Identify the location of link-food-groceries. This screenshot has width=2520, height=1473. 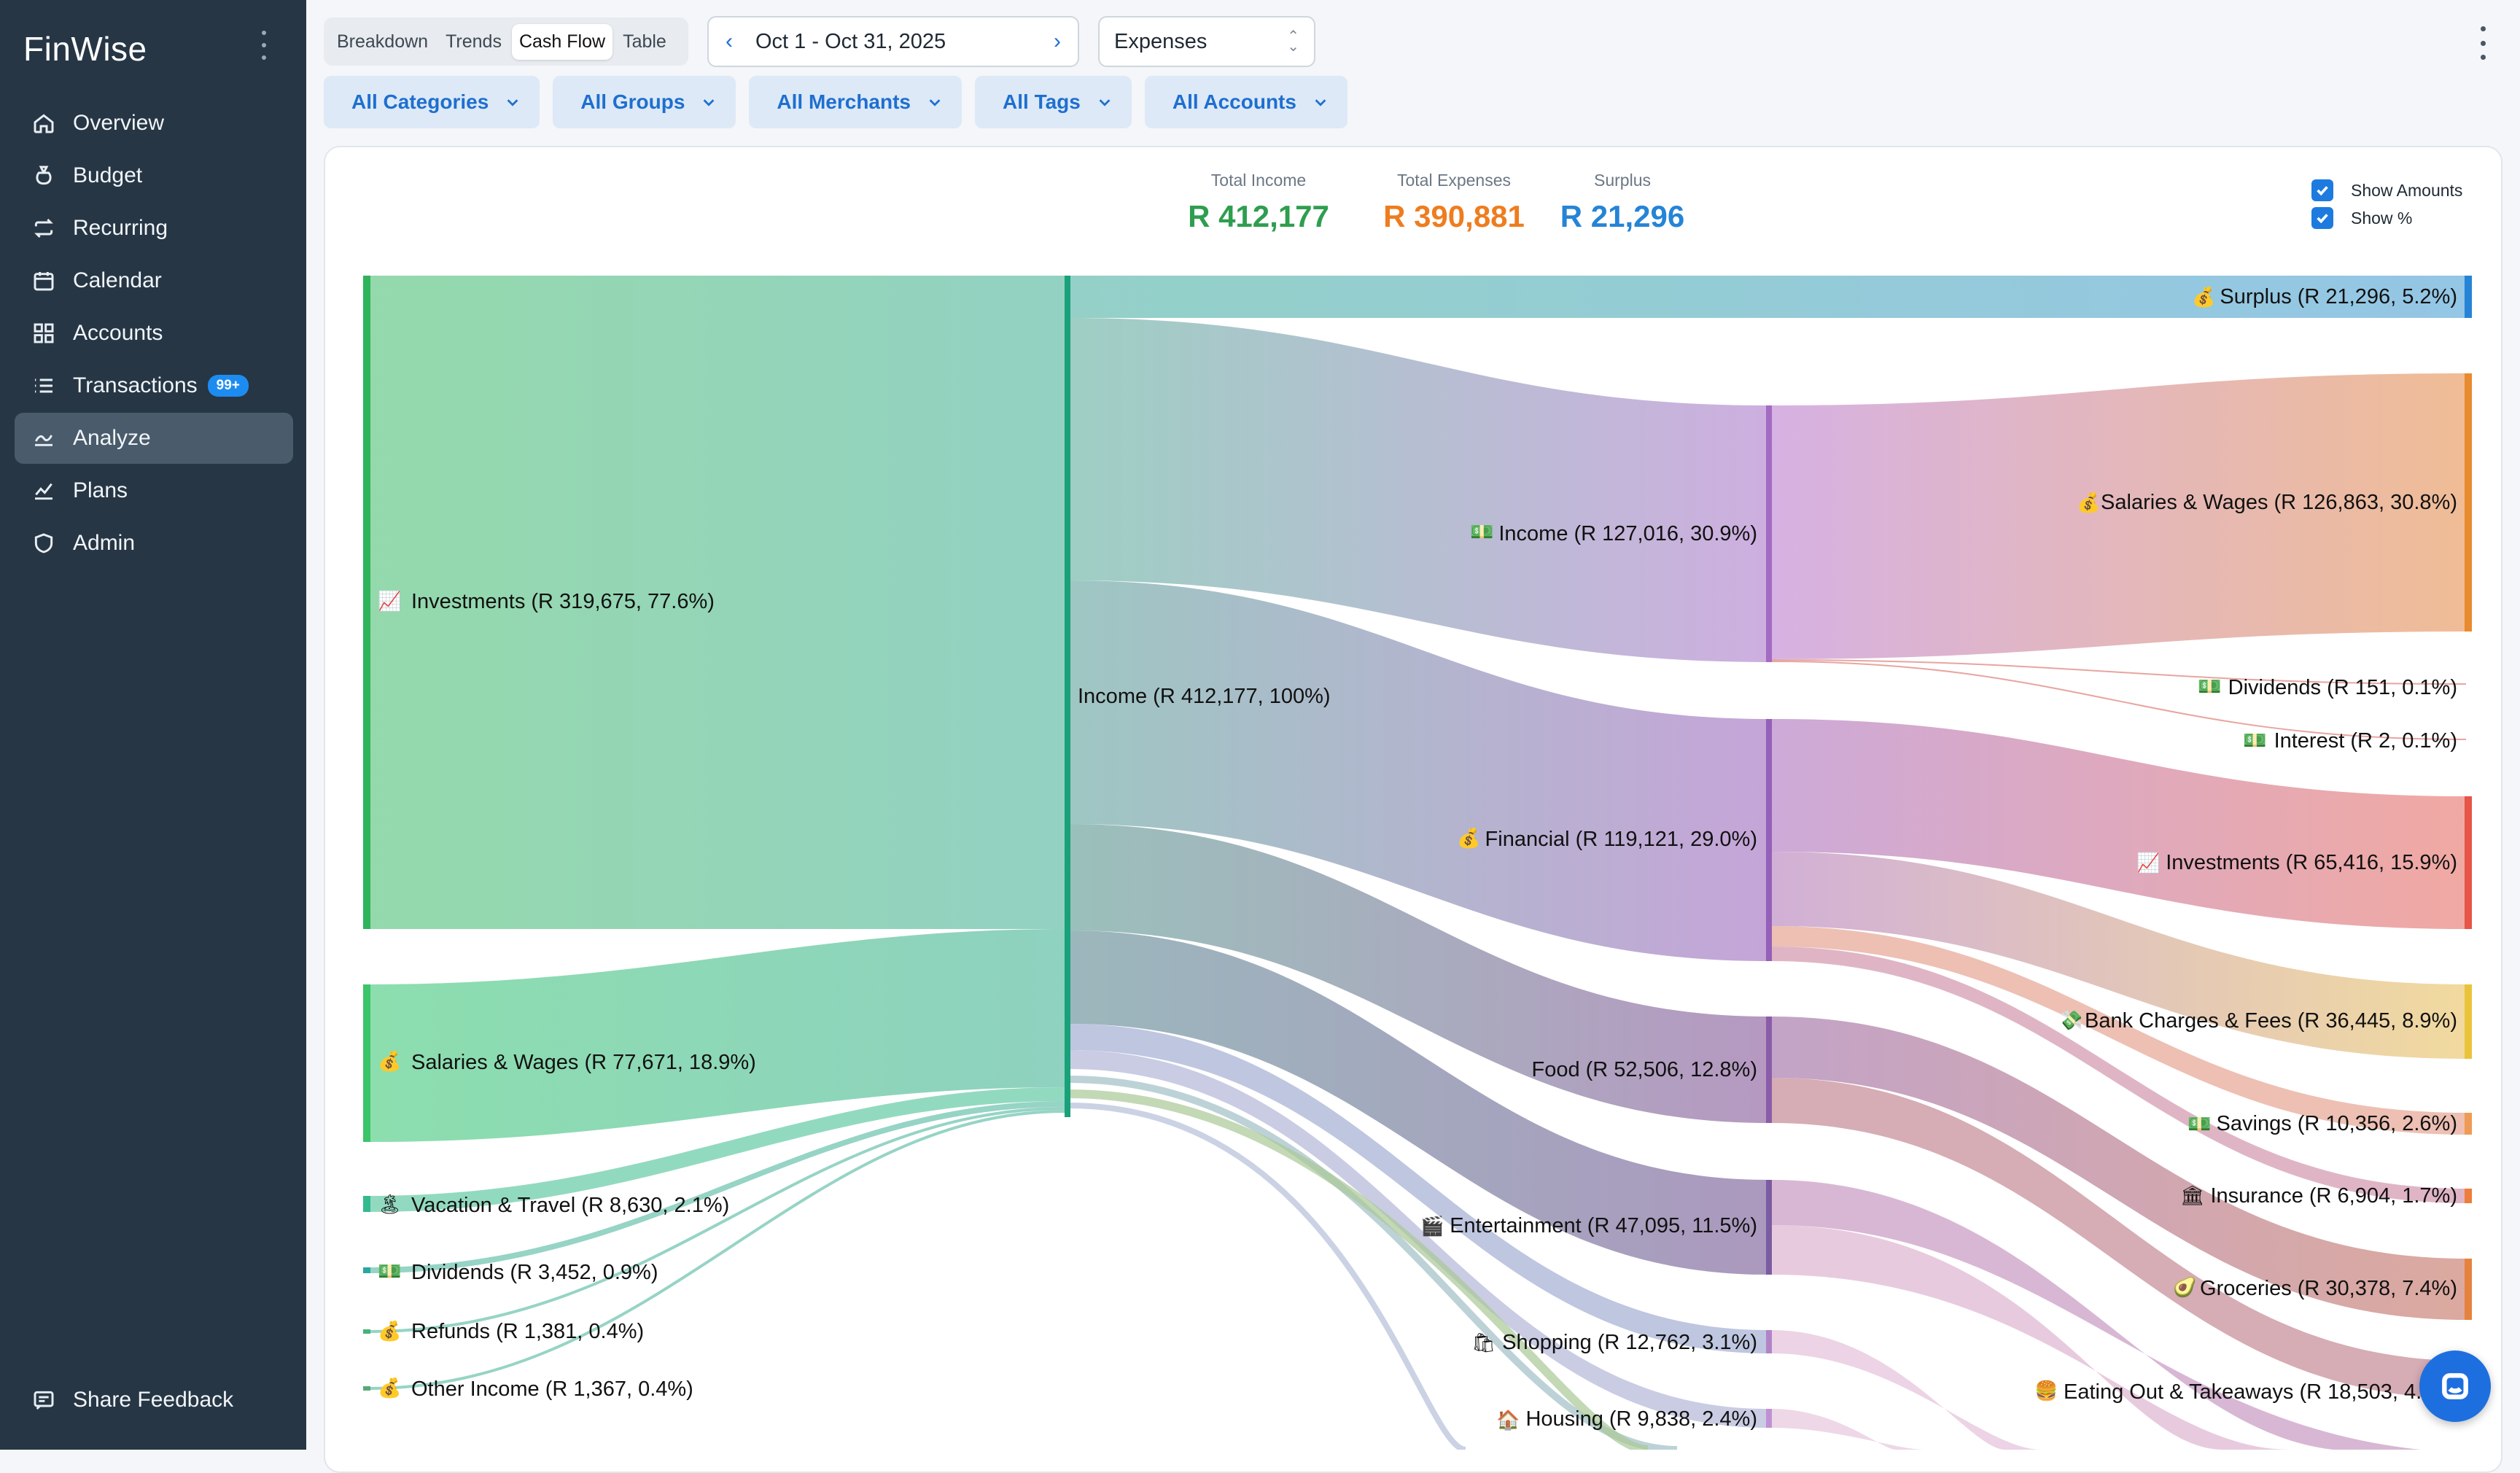
(2119, 1168).